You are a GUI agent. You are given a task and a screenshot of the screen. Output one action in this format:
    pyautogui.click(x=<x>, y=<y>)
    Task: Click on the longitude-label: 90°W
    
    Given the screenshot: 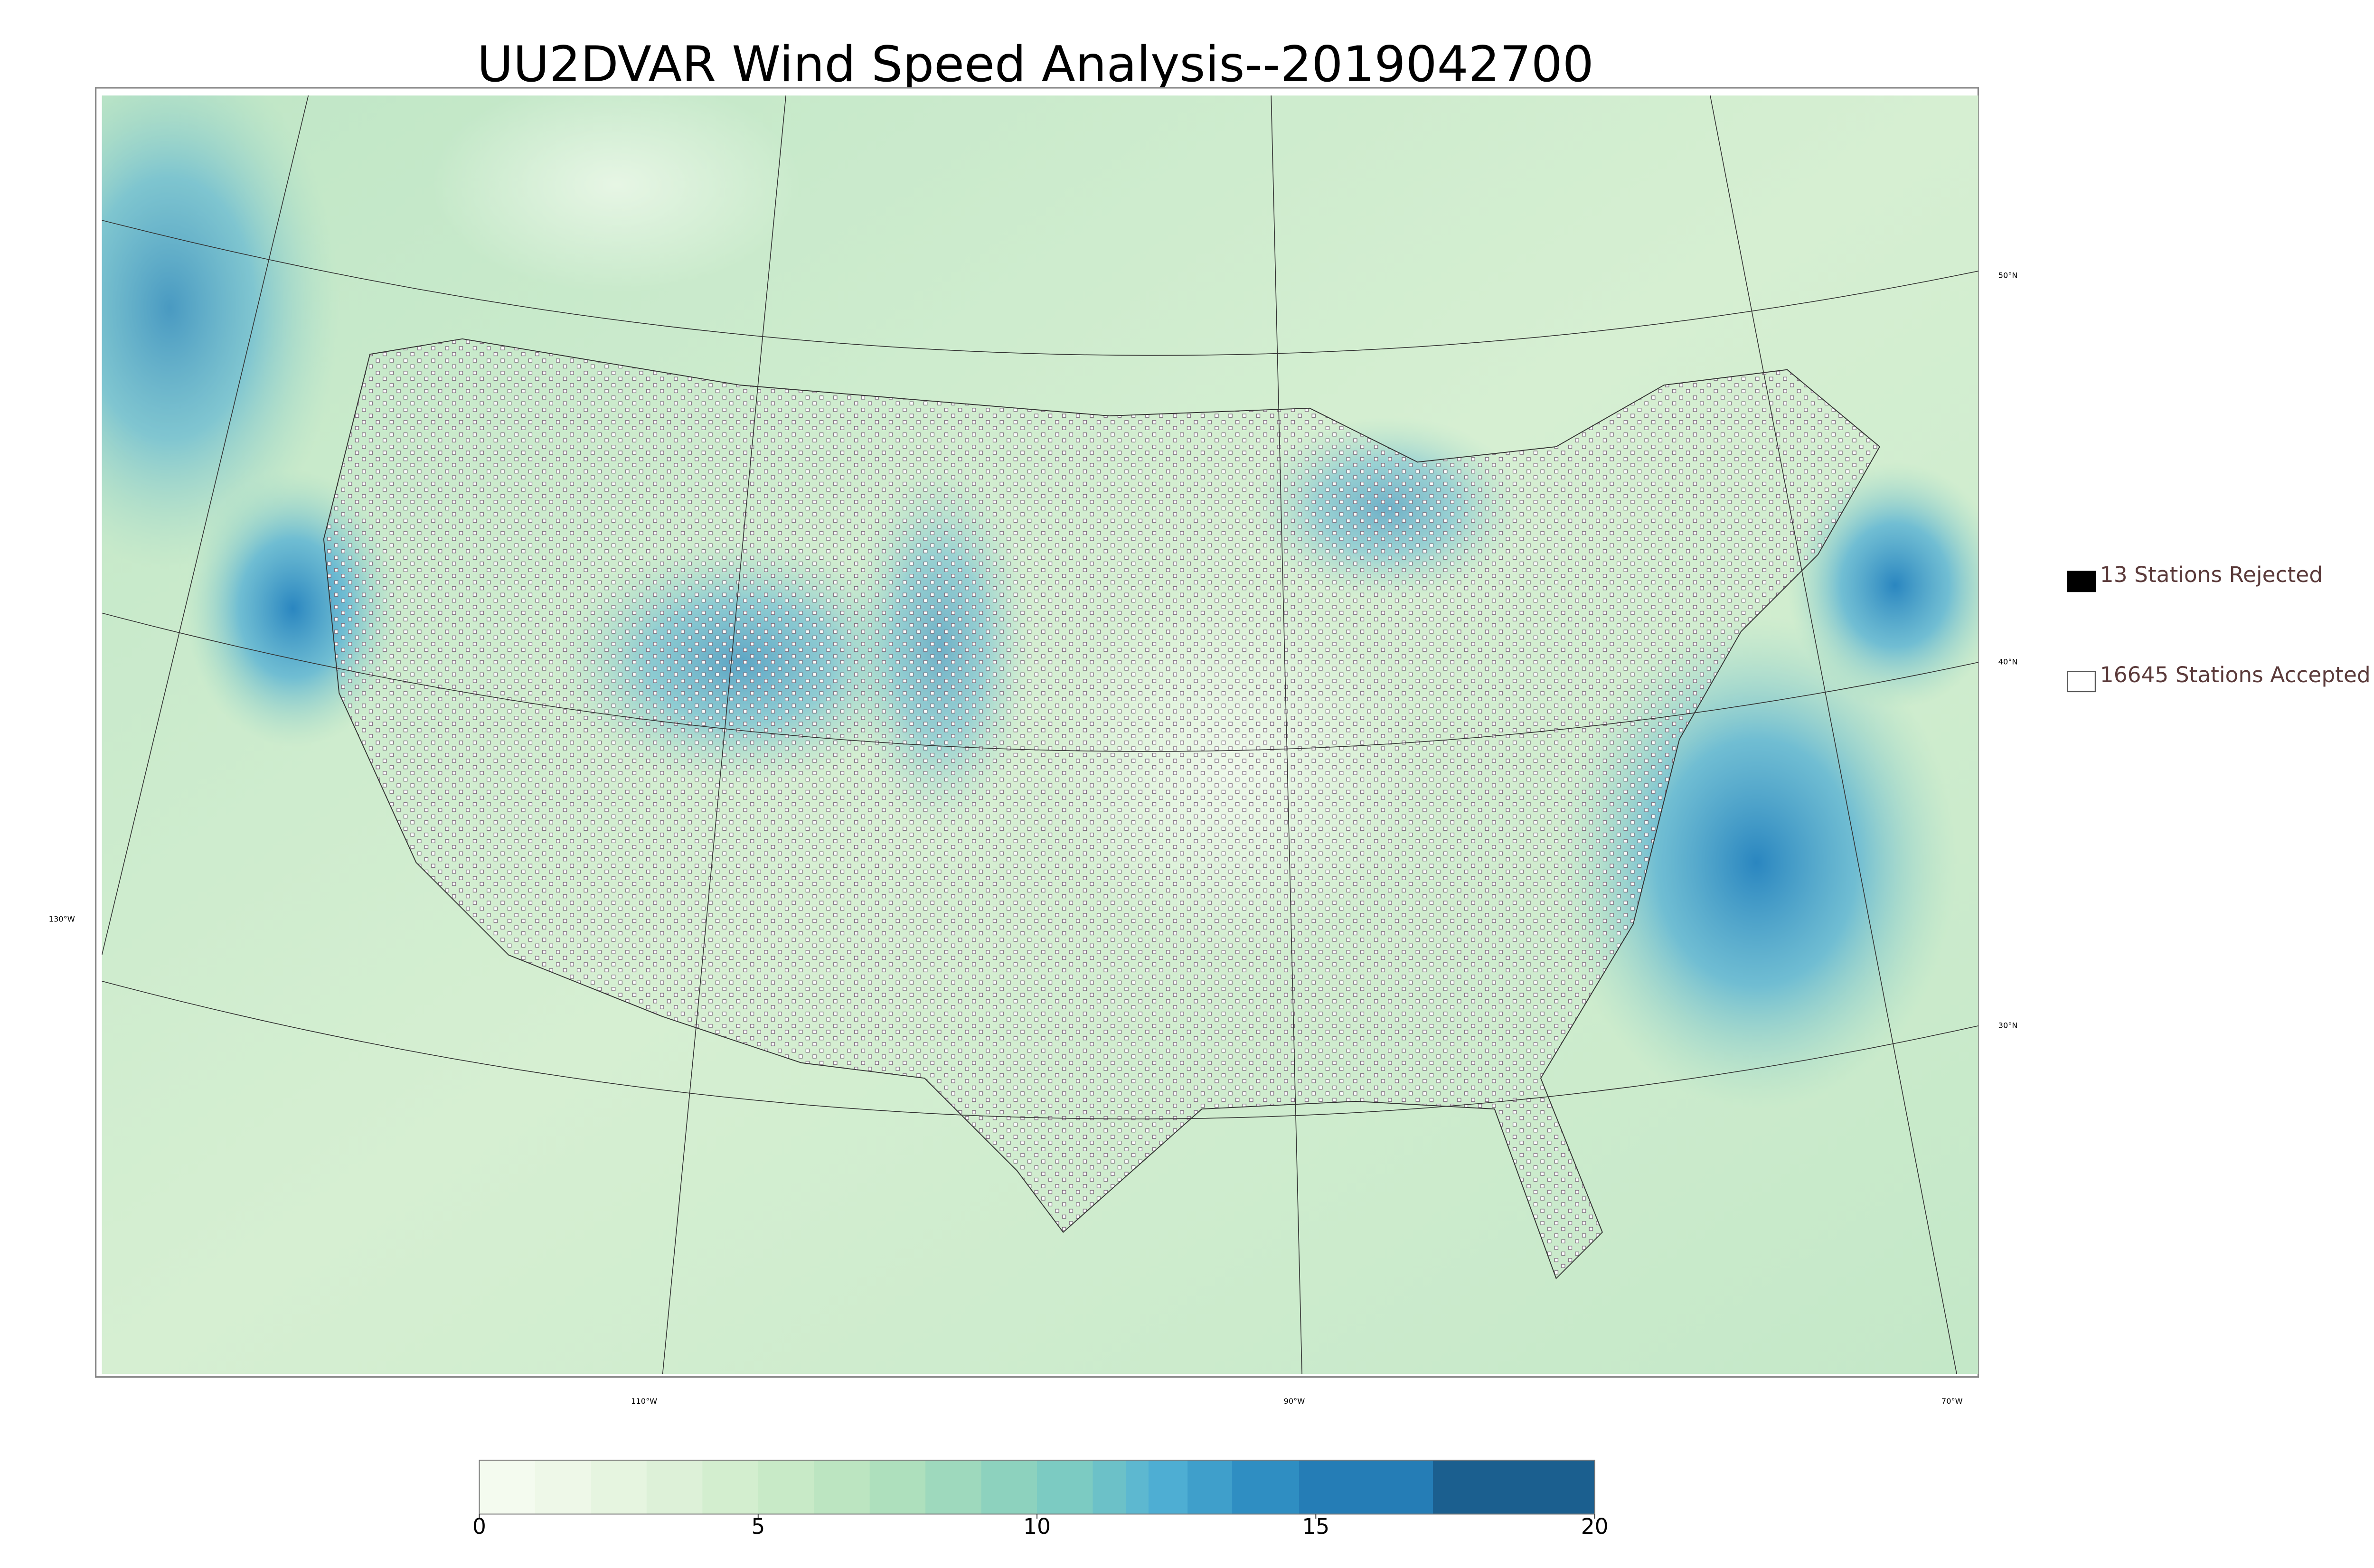 What is the action you would take?
    pyautogui.click(x=1294, y=1401)
    